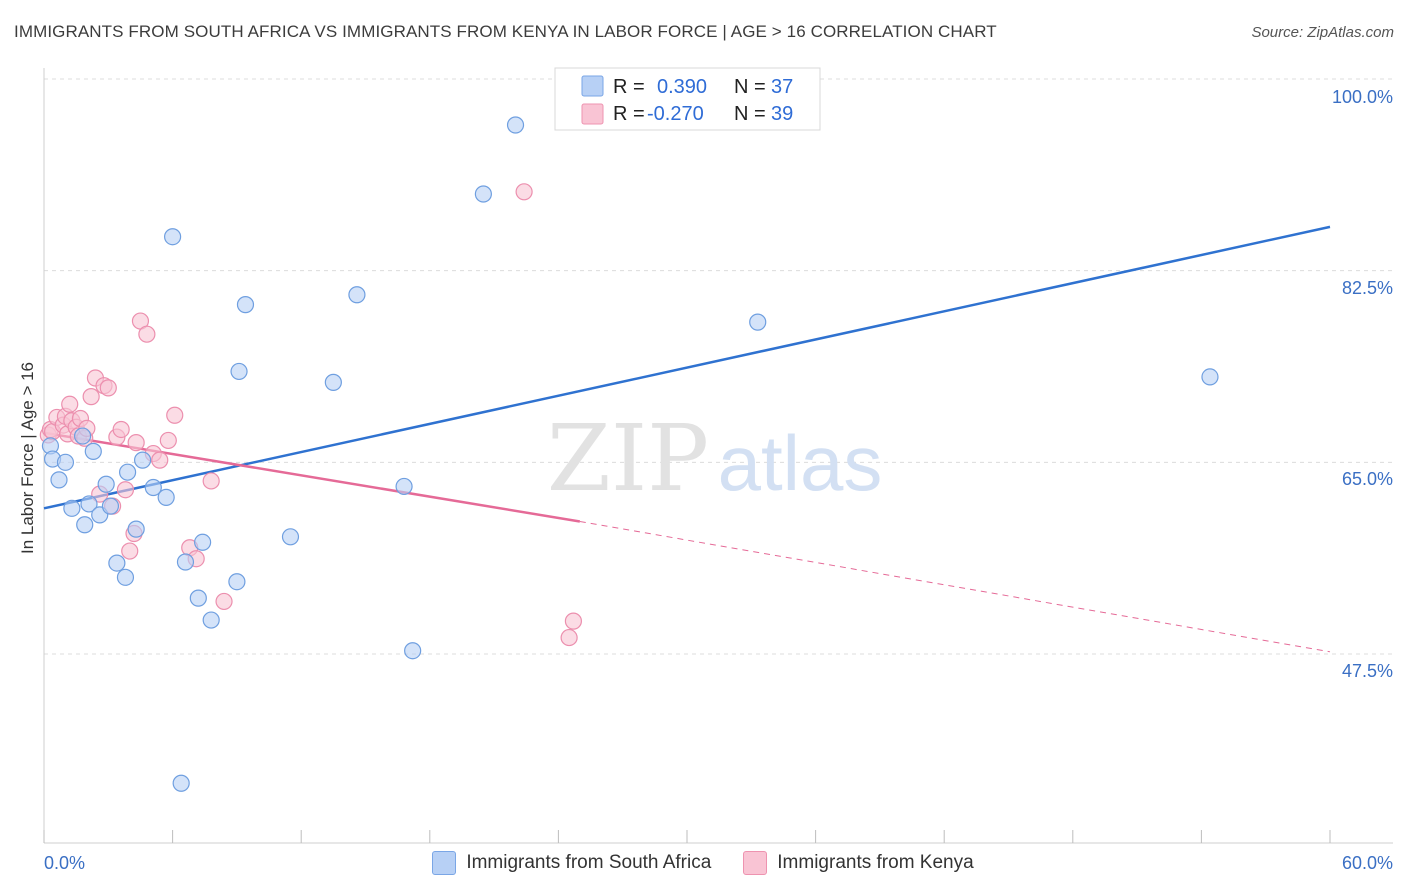 Image resolution: width=1406 pixels, height=892 pixels. Describe the element at coordinates (628, 458) in the screenshot. I see `watermark-zip: ZIP` at that location.